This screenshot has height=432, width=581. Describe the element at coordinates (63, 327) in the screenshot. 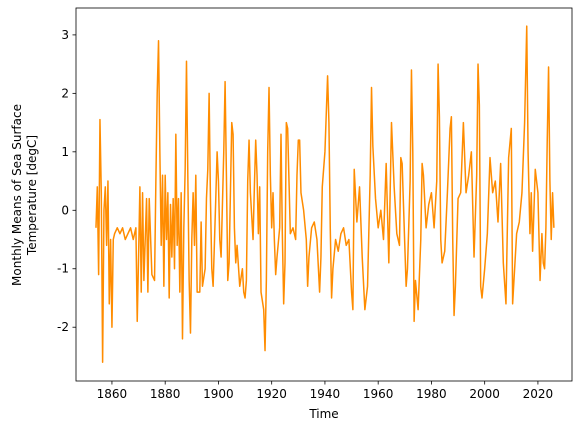

I see `y-tick-label: -2` at that location.